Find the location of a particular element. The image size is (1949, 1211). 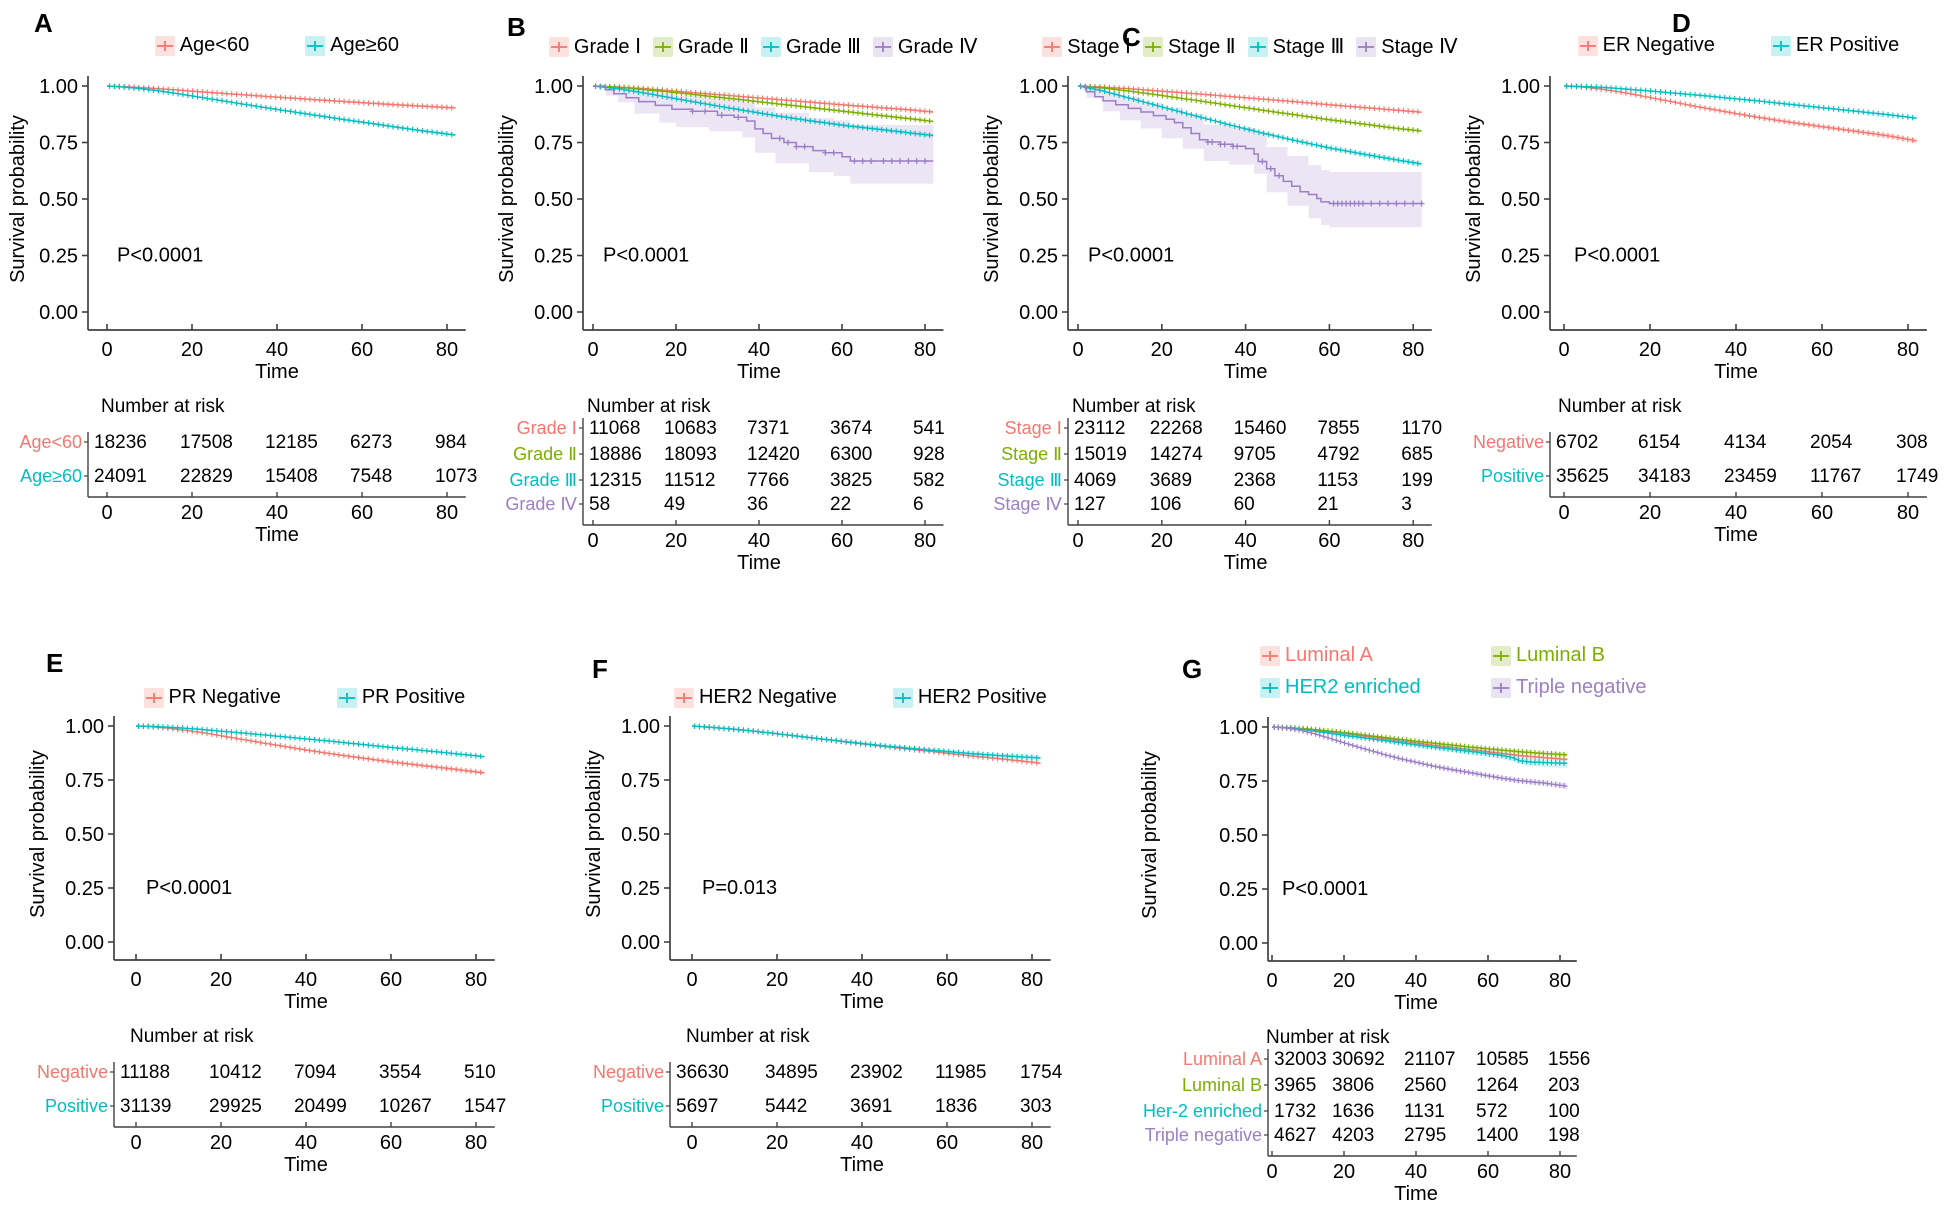

risk-value: 541 is located at coordinates (929, 428).